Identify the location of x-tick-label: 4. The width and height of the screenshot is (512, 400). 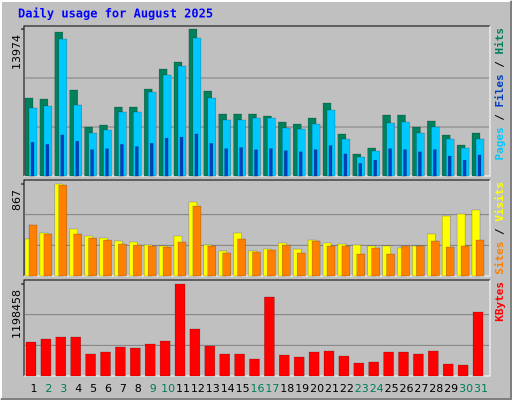
(78, 388).